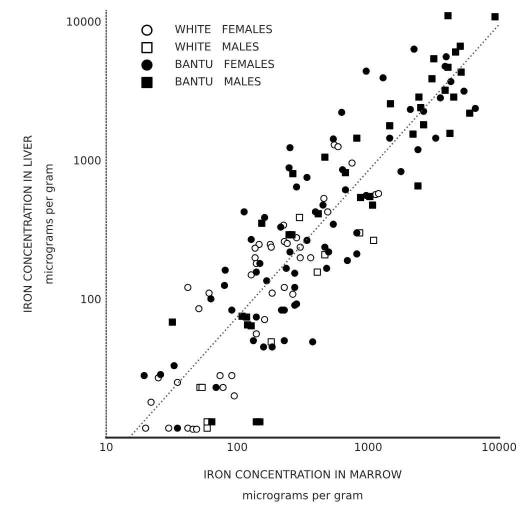 This screenshot has width=531, height=521. Describe the element at coordinates (87, 160) in the screenshot. I see `y-tick-label: 1000` at that location.